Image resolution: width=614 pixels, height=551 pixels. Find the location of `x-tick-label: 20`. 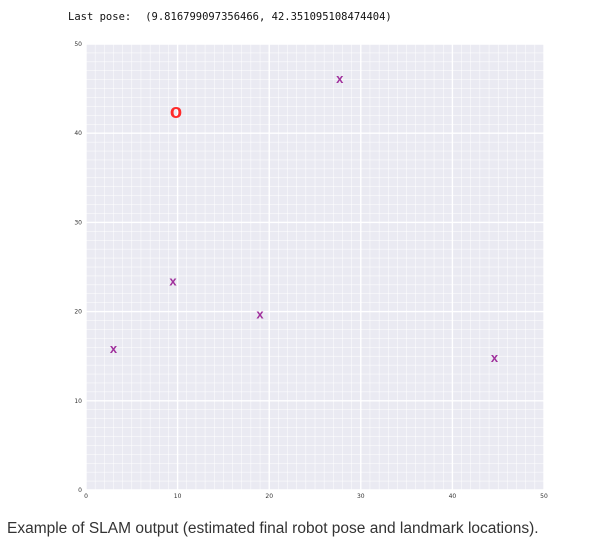

x-tick-label: 20 is located at coordinates (269, 496).